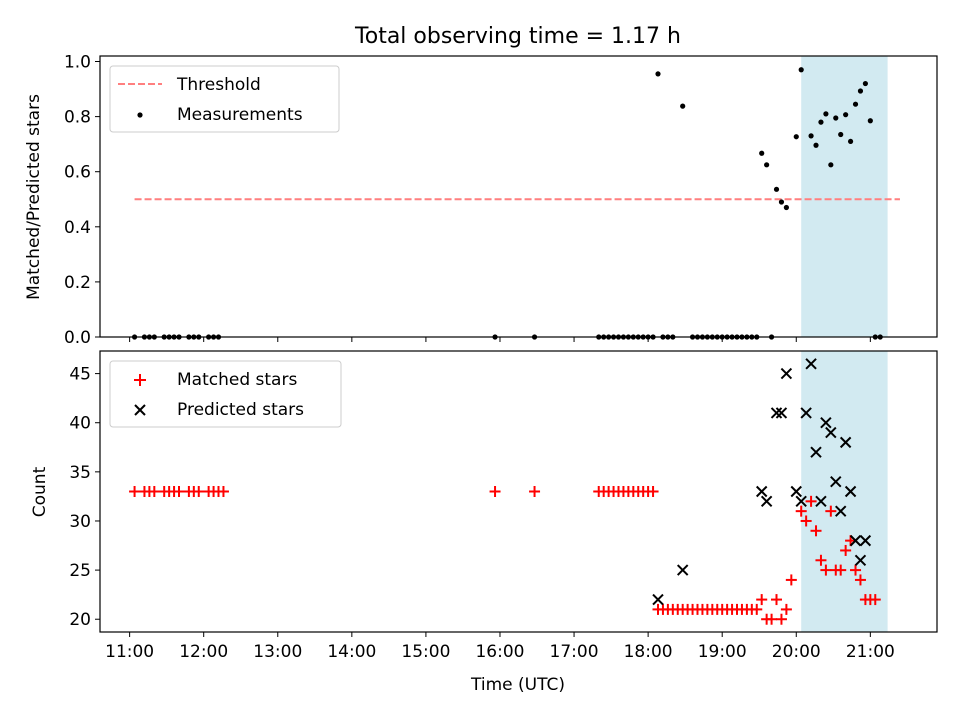 The image size is (960, 724). I want to click on x-tick-label: 11:00, so click(129, 652).